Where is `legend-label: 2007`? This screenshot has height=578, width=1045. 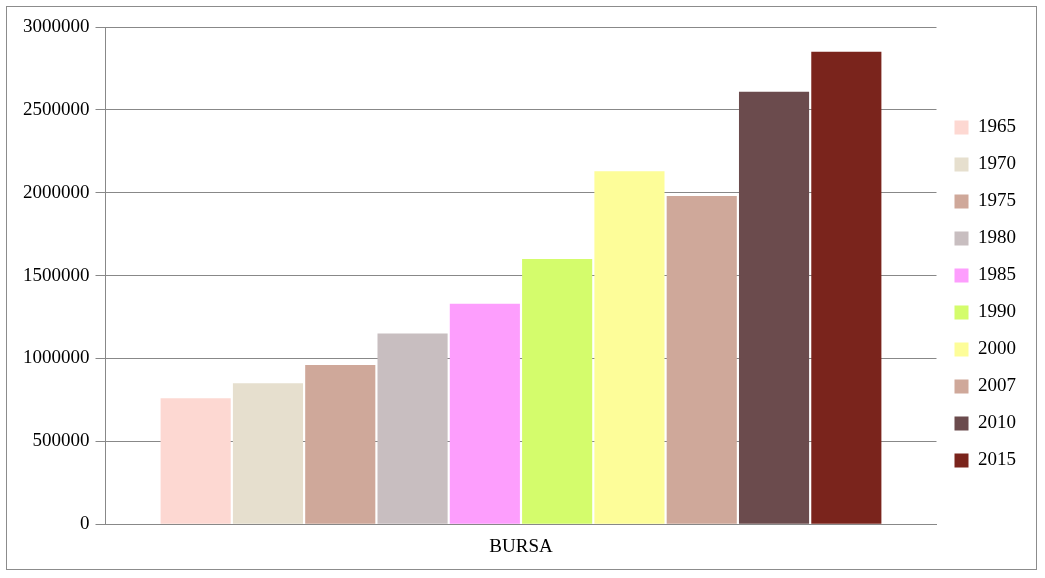
legend-label: 2007 is located at coordinates (997, 385).